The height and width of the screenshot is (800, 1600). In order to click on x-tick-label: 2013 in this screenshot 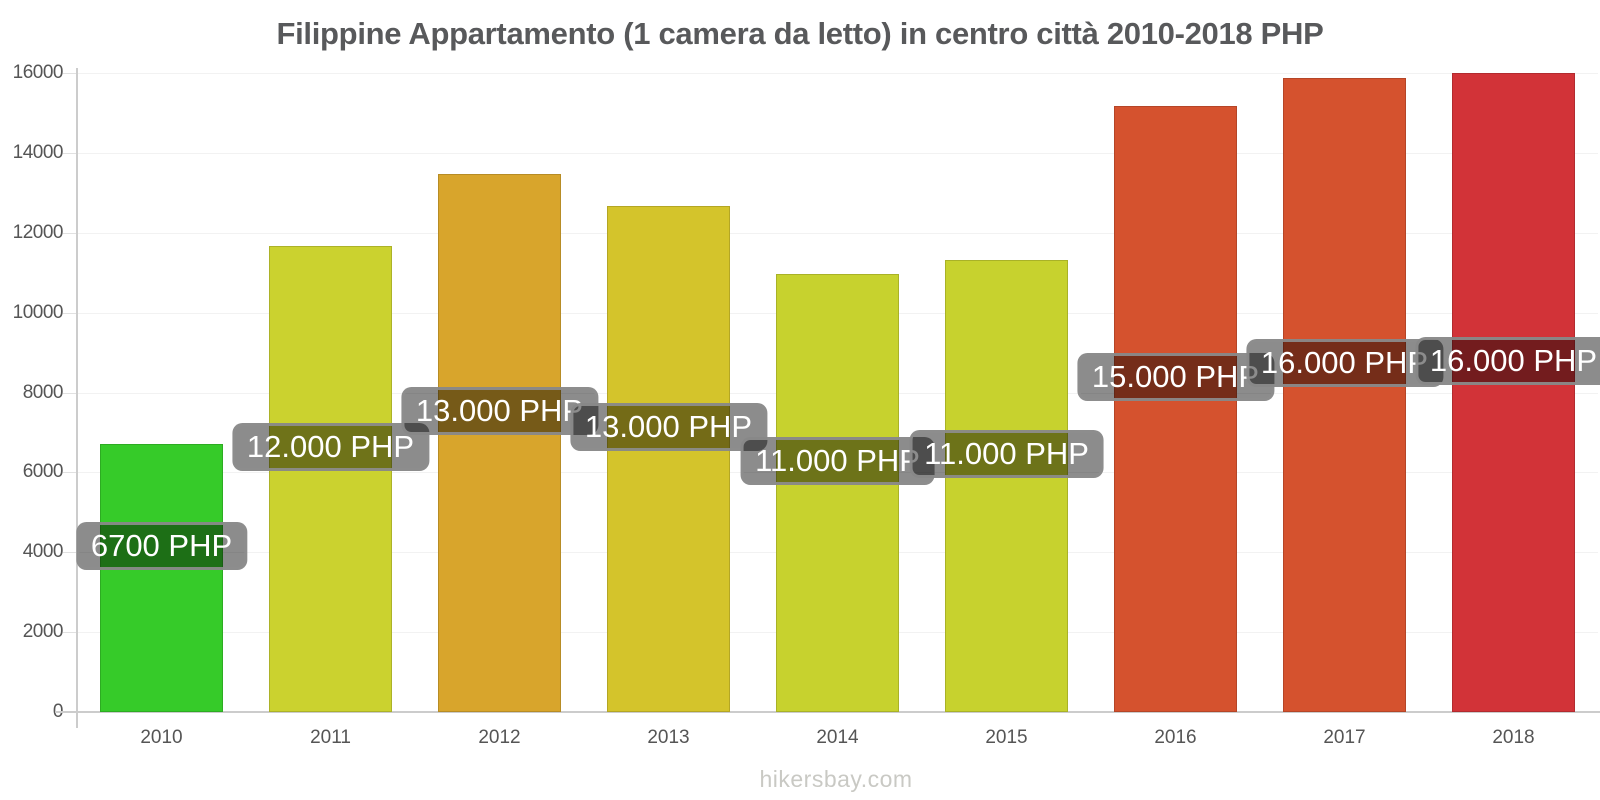, I will do `click(668, 737)`.